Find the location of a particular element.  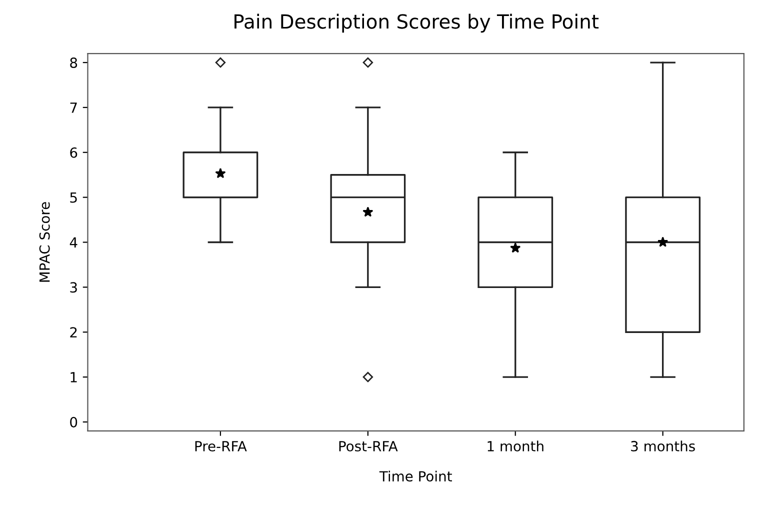

y-tick-label: 4 is located at coordinates (74, 242).